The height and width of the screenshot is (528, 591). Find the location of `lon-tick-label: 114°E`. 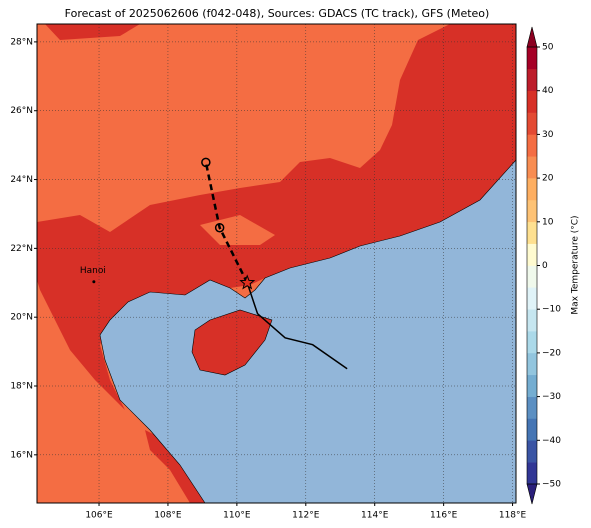

lon-tick-label: 114°E is located at coordinates (375, 516).